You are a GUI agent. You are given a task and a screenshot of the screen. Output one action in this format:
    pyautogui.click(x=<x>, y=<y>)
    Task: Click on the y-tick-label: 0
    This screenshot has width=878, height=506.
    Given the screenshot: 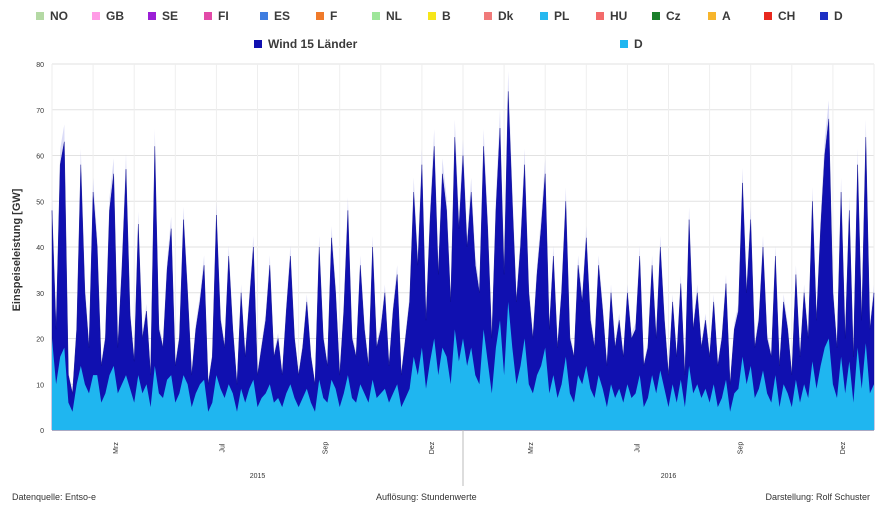 What is the action you would take?
    pyautogui.click(x=42, y=431)
    